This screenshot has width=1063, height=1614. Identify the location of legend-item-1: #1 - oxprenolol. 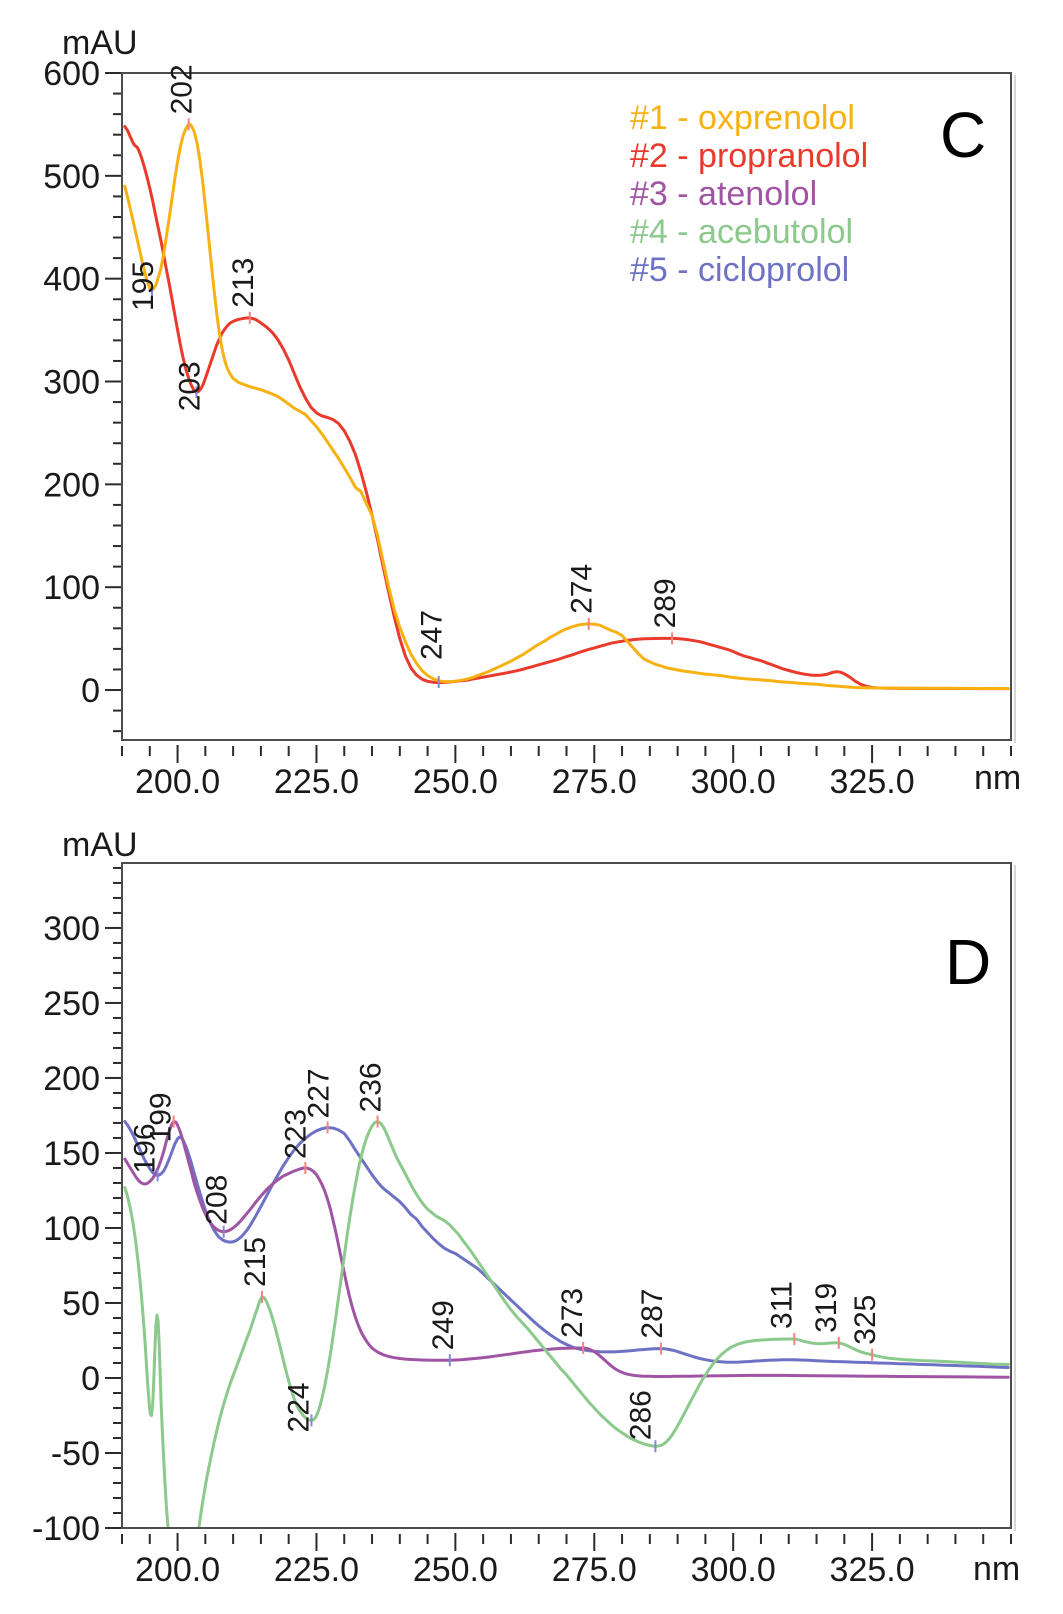
(742, 118).